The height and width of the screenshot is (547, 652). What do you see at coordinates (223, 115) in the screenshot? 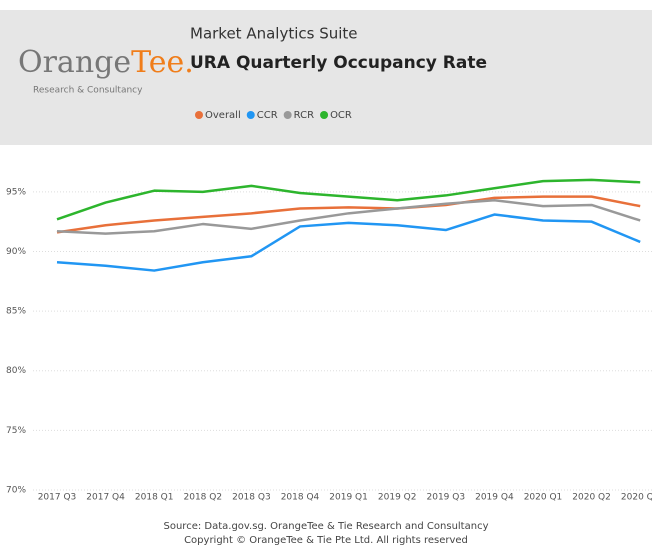
I see `legend-label: Overall` at bounding box center [223, 115].